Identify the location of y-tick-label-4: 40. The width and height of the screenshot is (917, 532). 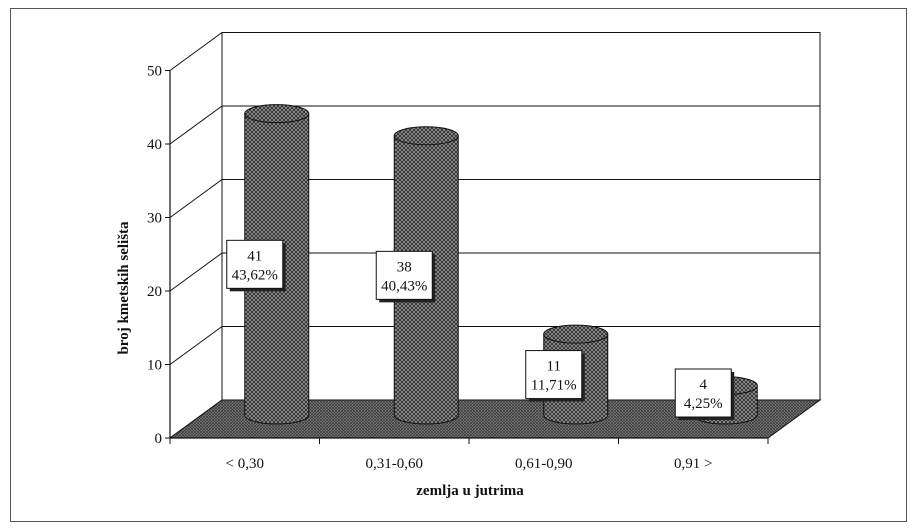
(154, 145).